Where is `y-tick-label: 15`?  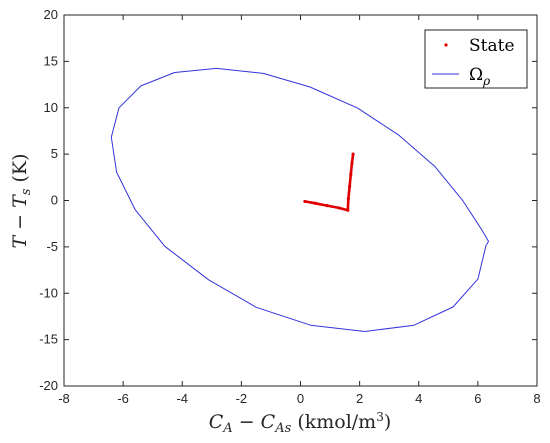
y-tick-label: 15 is located at coordinates (51, 60).